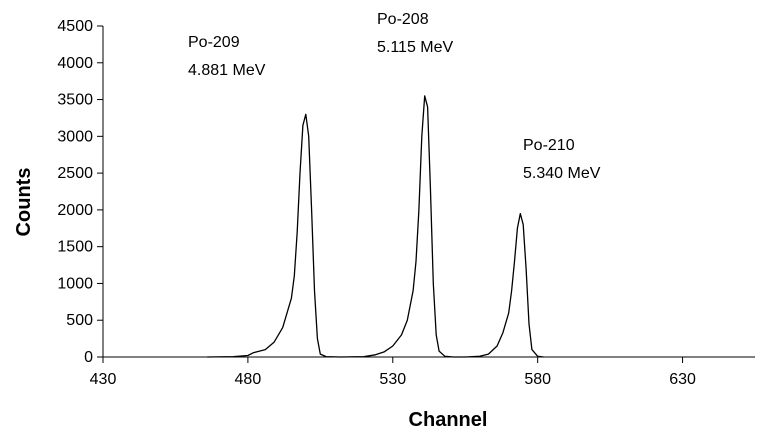 This screenshot has width=758, height=437. What do you see at coordinates (79, 320) in the screenshot?
I see `y-tick-label: 500` at bounding box center [79, 320].